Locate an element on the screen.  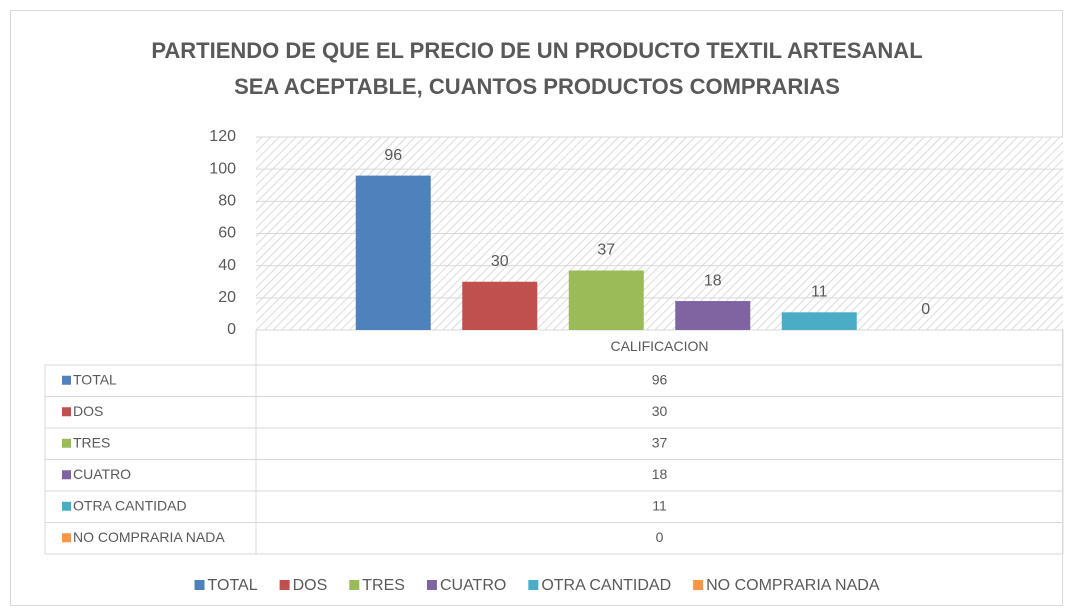
legend-label: CUATRO is located at coordinates (473, 585).